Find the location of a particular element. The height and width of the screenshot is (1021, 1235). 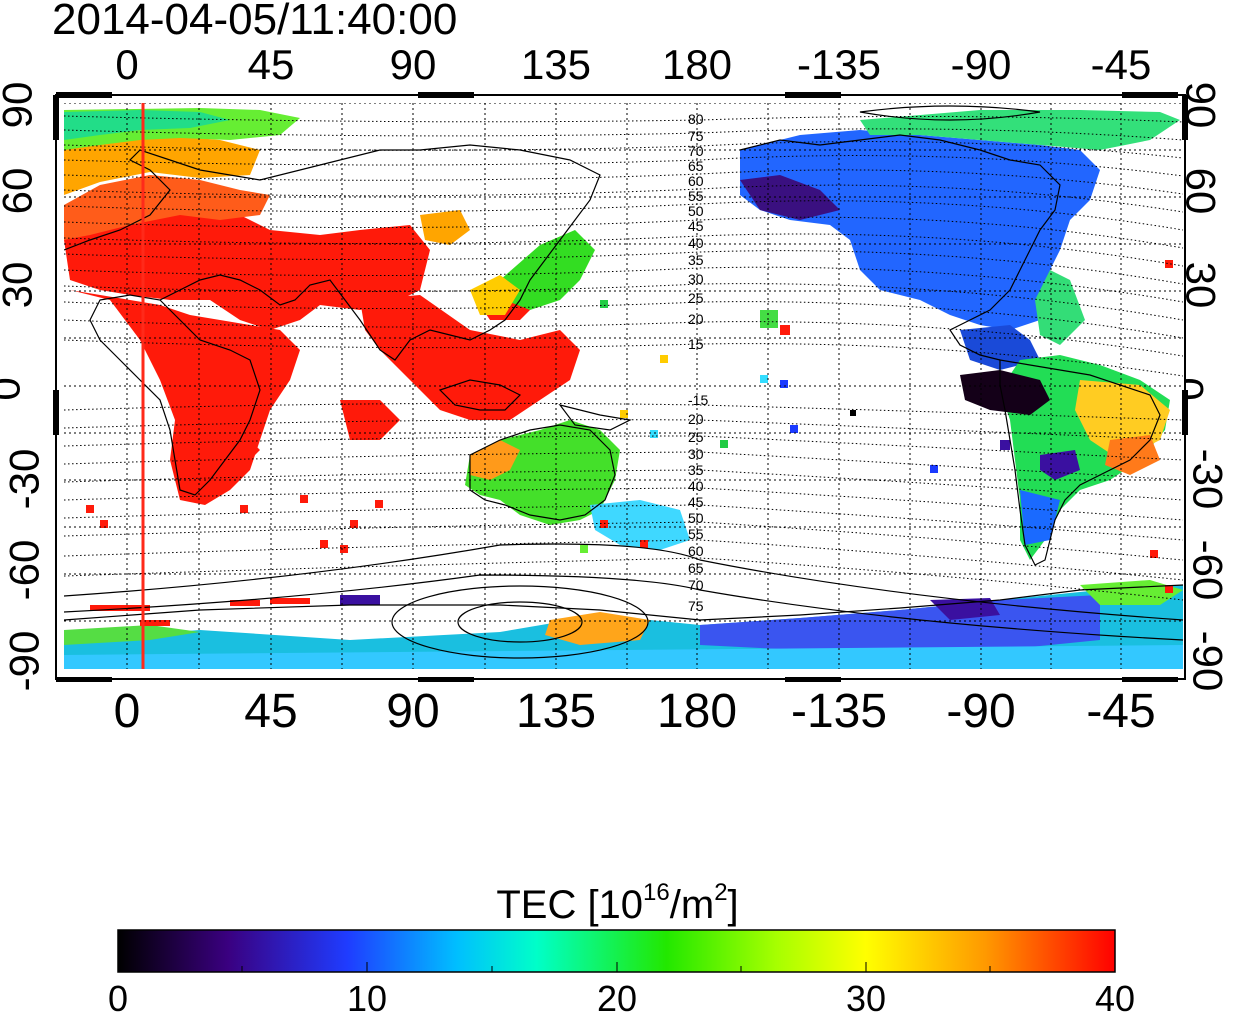

contour-labels-south: -15 20 25 30 35 40 45 50 55 60 65 70 75 is located at coordinates (698, 503).